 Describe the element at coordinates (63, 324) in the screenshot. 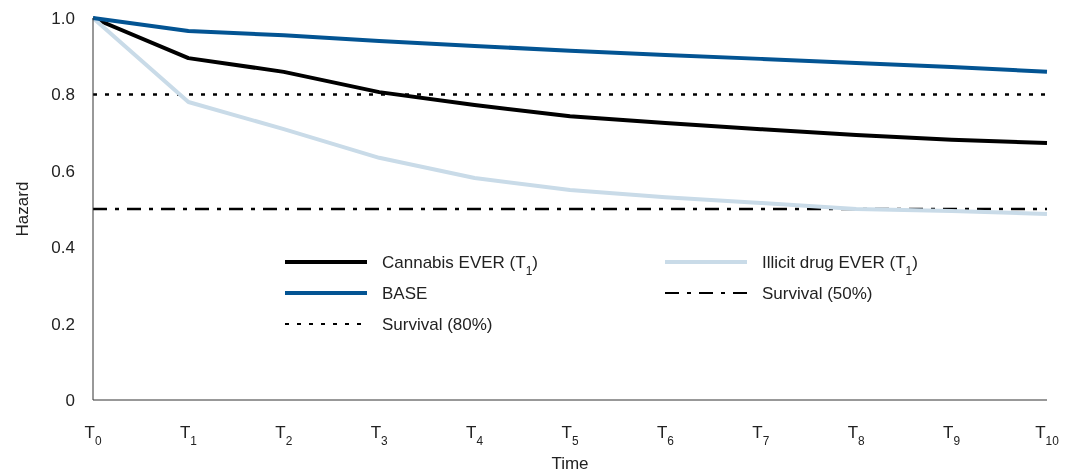

I see `y-tick-label: 0.2` at that location.